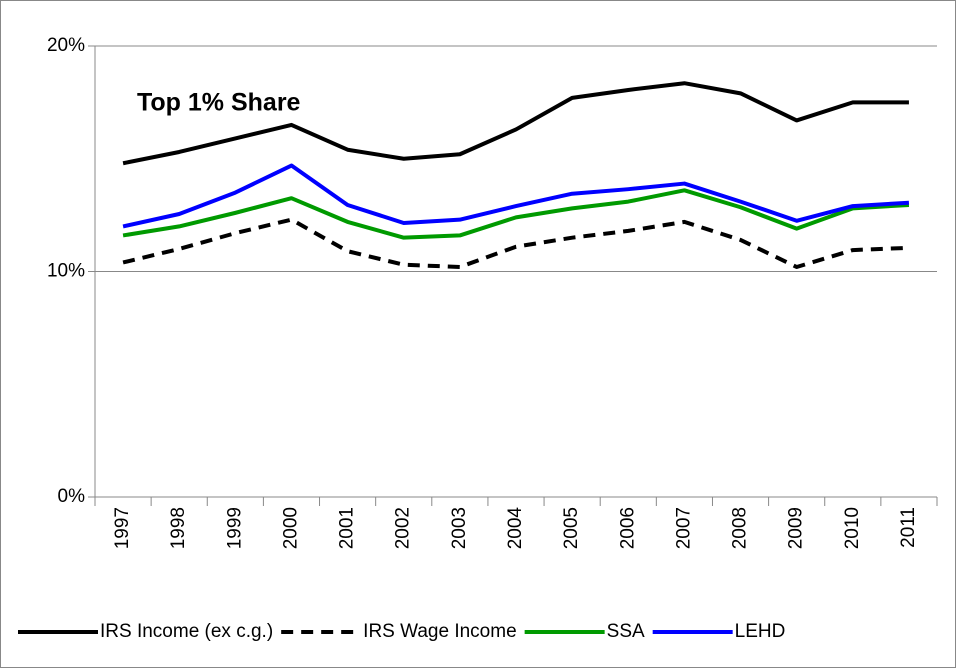  Describe the element at coordinates (459, 528) in the screenshot. I see `x-tick-label: 2003` at that location.